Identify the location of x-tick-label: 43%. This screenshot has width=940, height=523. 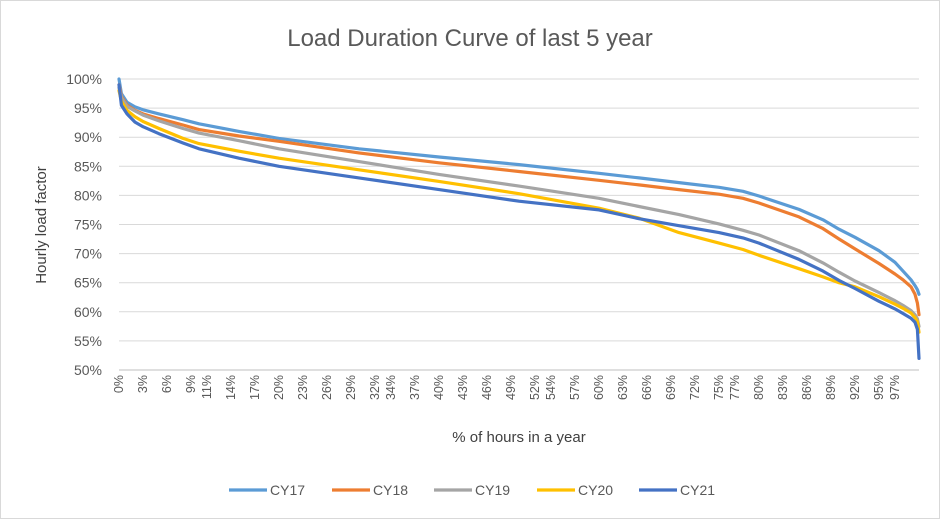
(463, 387).